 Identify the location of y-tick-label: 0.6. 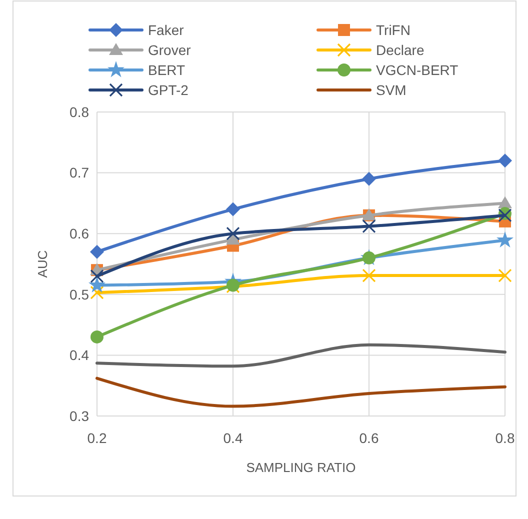
(80, 234).